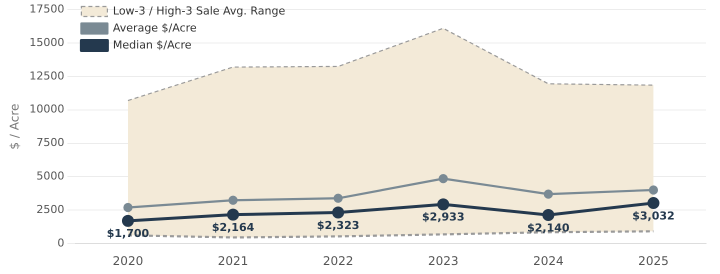 The height and width of the screenshot is (274, 720). What do you see at coordinates (338, 225) in the screenshot?
I see `data-label: $2,323` at bounding box center [338, 225].